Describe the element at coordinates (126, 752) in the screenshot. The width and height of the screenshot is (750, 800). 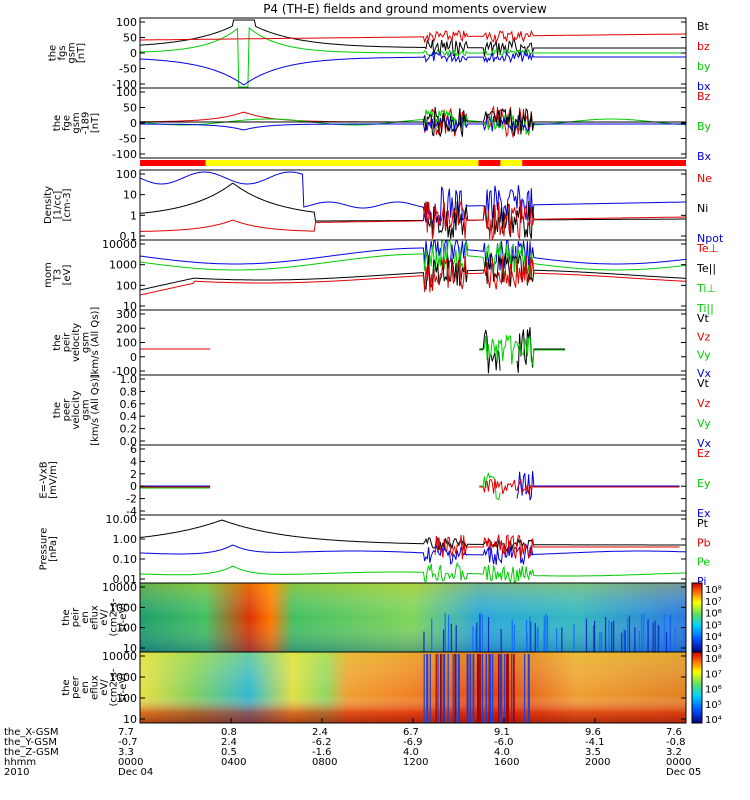
I see `x-tick-label: 3.3` at that location.